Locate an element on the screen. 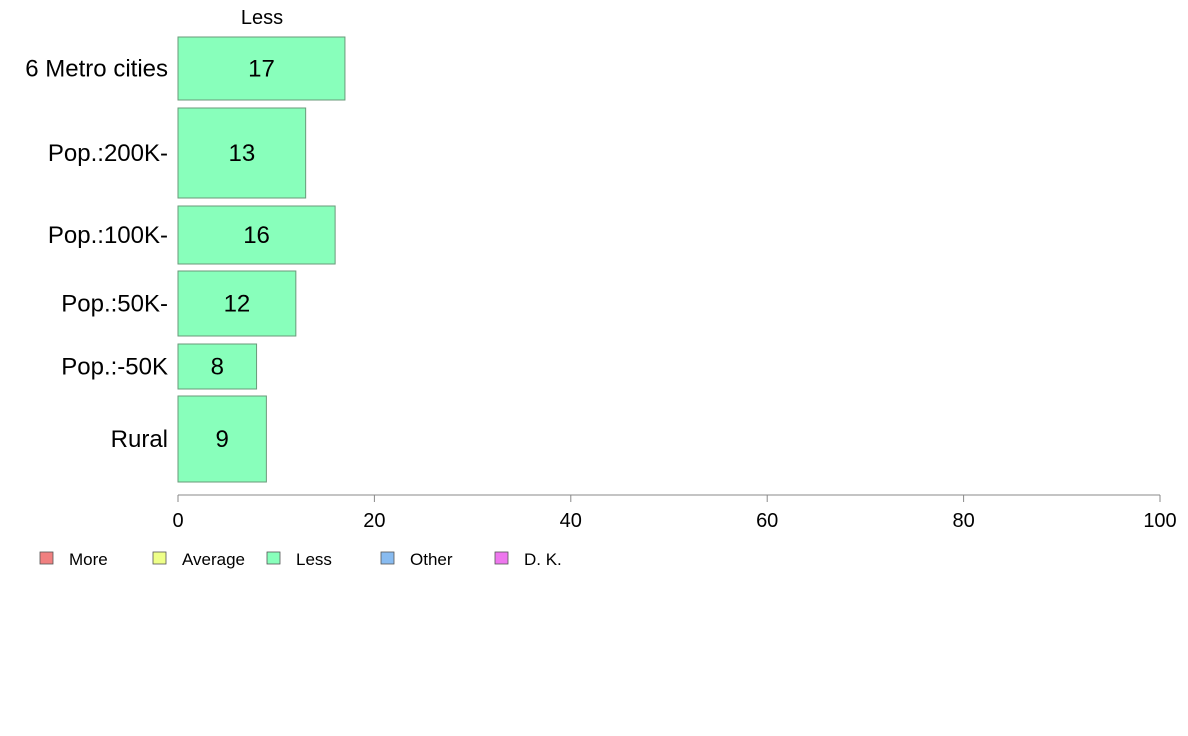  bar-value-label: 9 is located at coordinates (222, 439).